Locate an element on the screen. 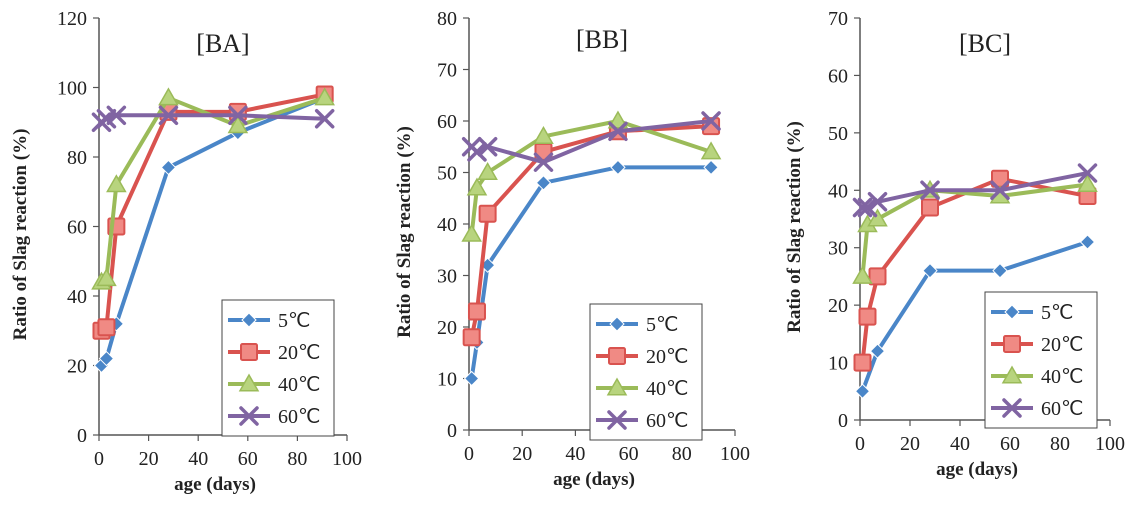 The image size is (1144, 508). legend: 5℃ 20℃ 40℃ 60℃ is located at coordinates (278, 368).